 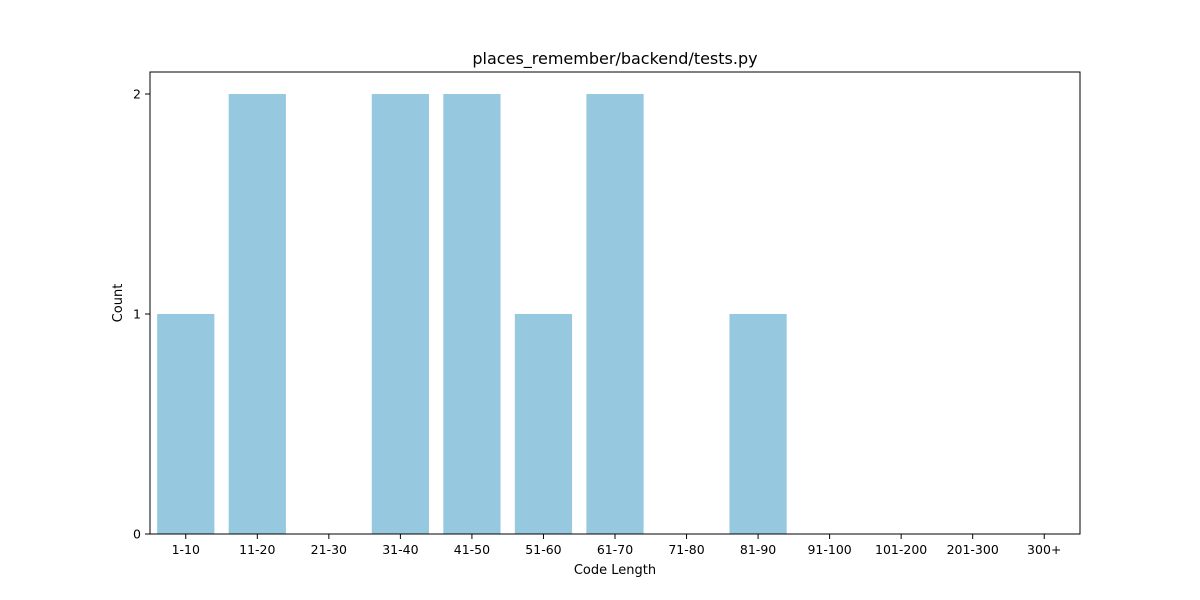 What do you see at coordinates (615, 549) in the screenshot?
I see `x-tick-label: 61-70` at bounding box center [615, 549].